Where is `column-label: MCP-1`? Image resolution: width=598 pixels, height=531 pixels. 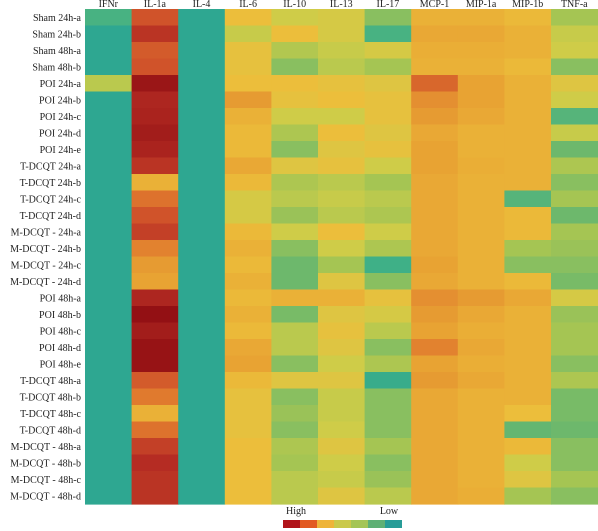 column-label: MCP-1 is located at coordinates (434, 5).